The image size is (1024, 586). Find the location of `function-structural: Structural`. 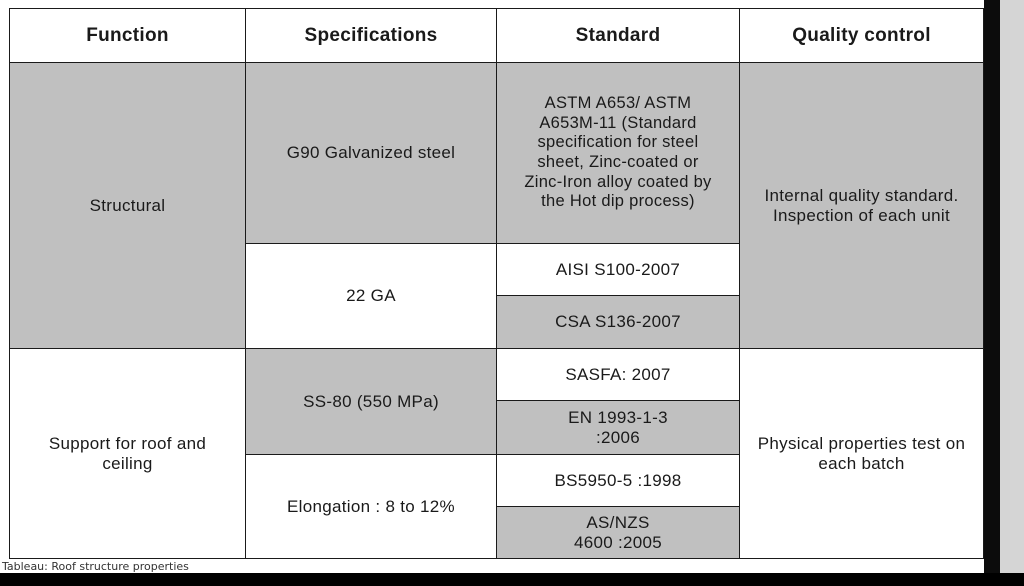

function-structural: Structural is located at coordinates (127, 205).